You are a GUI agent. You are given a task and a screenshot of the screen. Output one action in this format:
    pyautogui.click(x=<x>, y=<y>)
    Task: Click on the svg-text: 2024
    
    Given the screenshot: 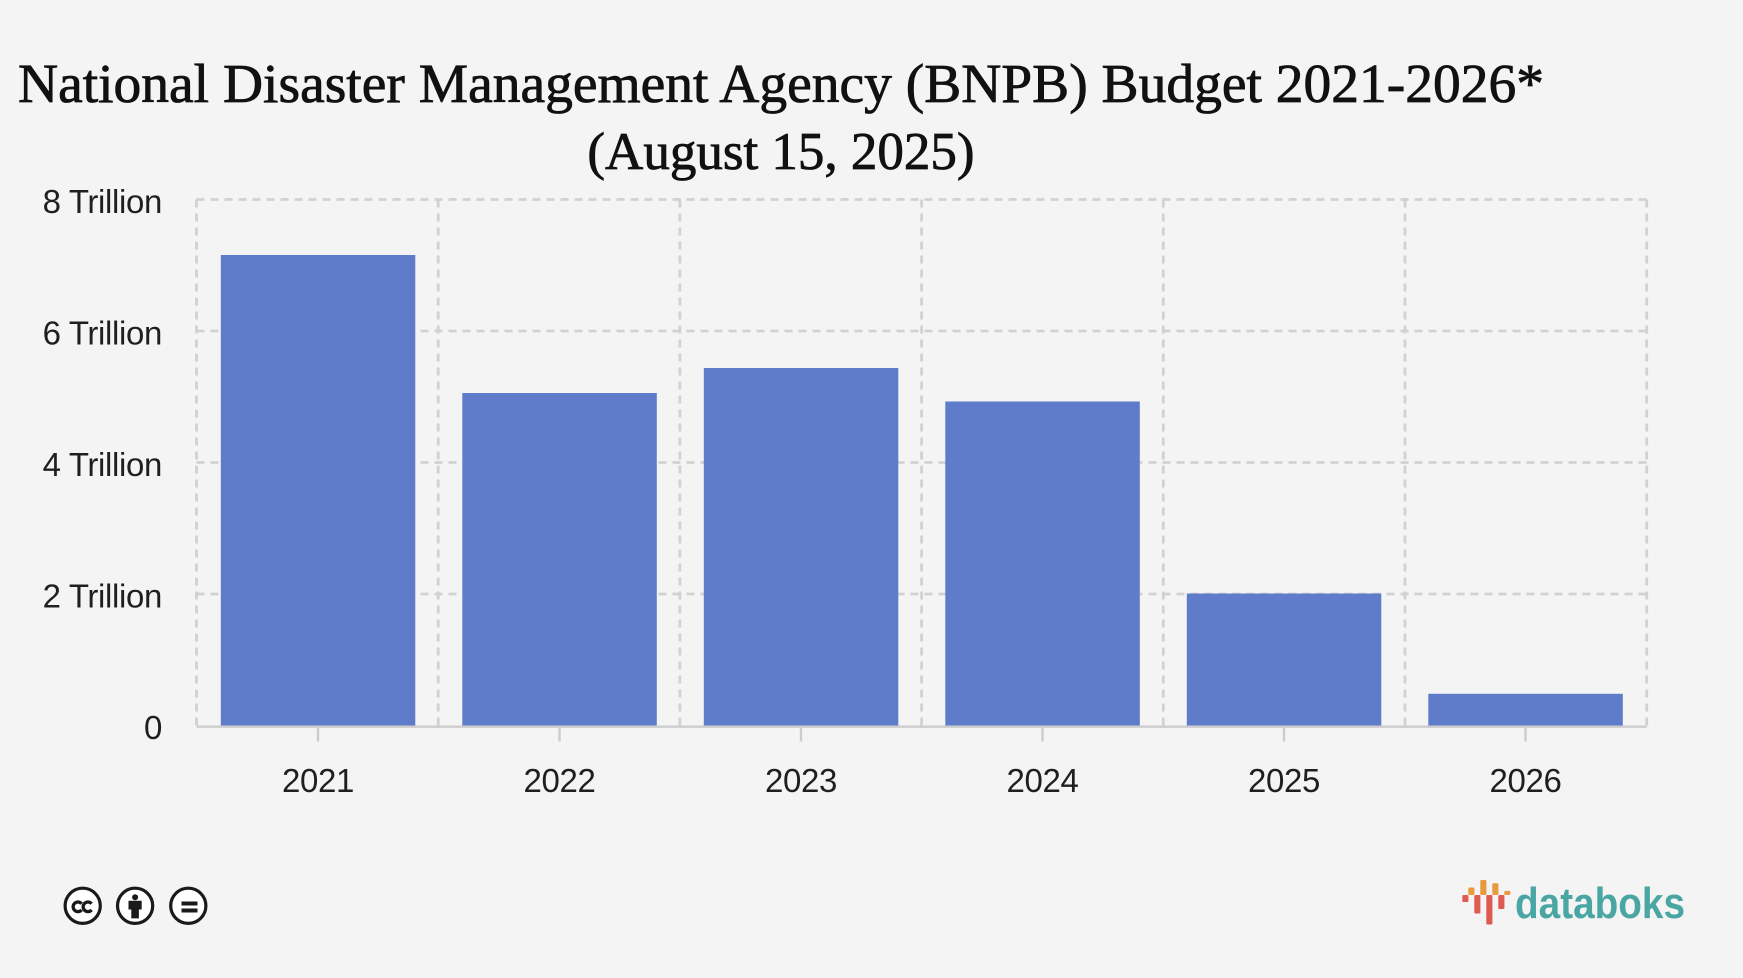 What is the action you would take?
    pyautogui.click(x=1042, y=780)
    